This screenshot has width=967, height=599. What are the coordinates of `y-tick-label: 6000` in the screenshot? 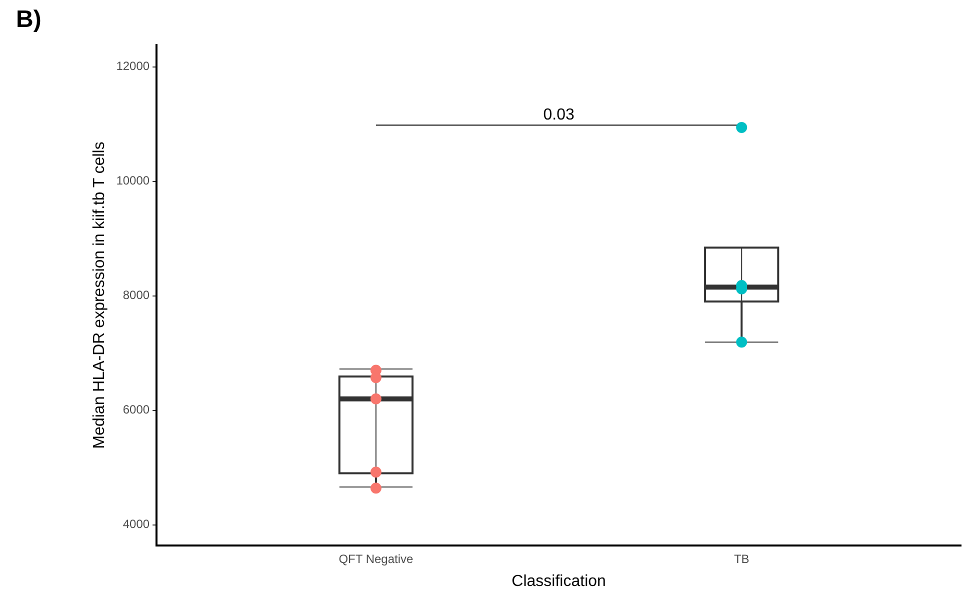 It's located at (136, 409).